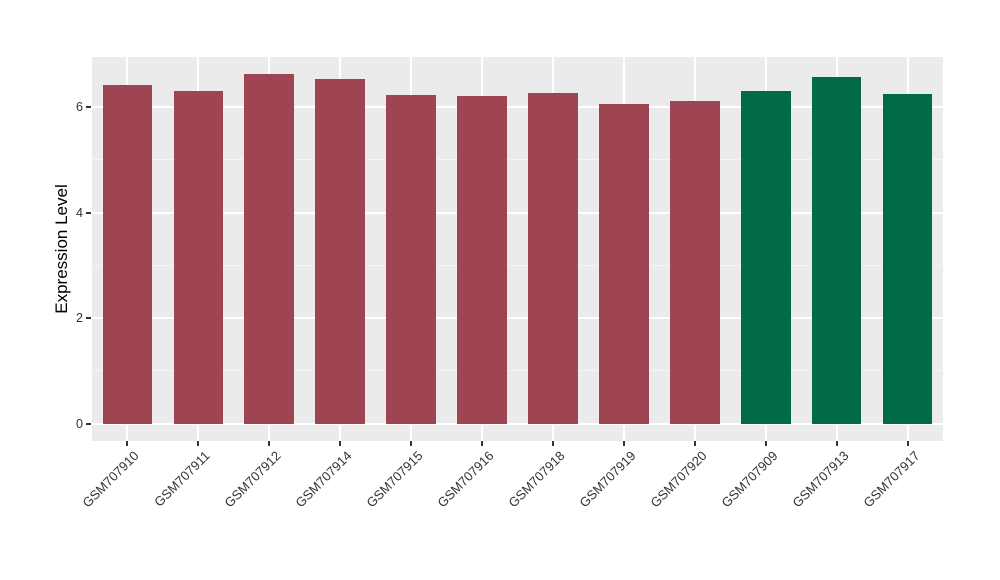  I want to click on bar-GSM707913, so click(836, 250).